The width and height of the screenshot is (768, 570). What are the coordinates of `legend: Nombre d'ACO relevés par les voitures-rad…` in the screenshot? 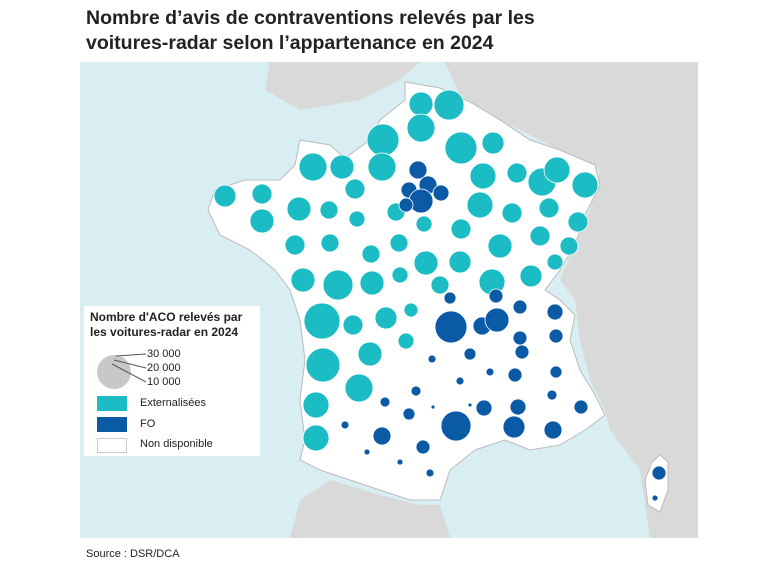 It's located at (172, 381).